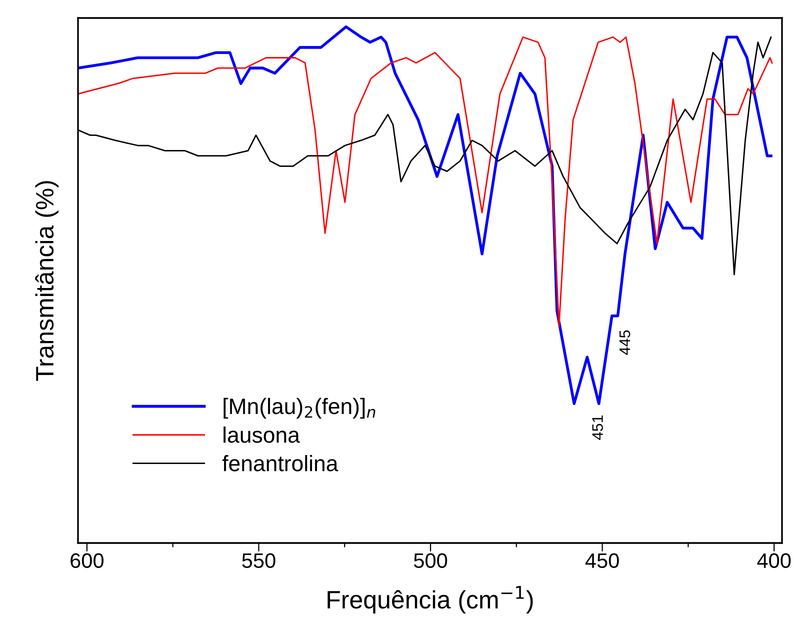 This screenshot has height=629, width=793. What do you see at coordinates (602, 560) in the screenshot?
I see `x-tick-label: 450` at bounding box center [602, 560].